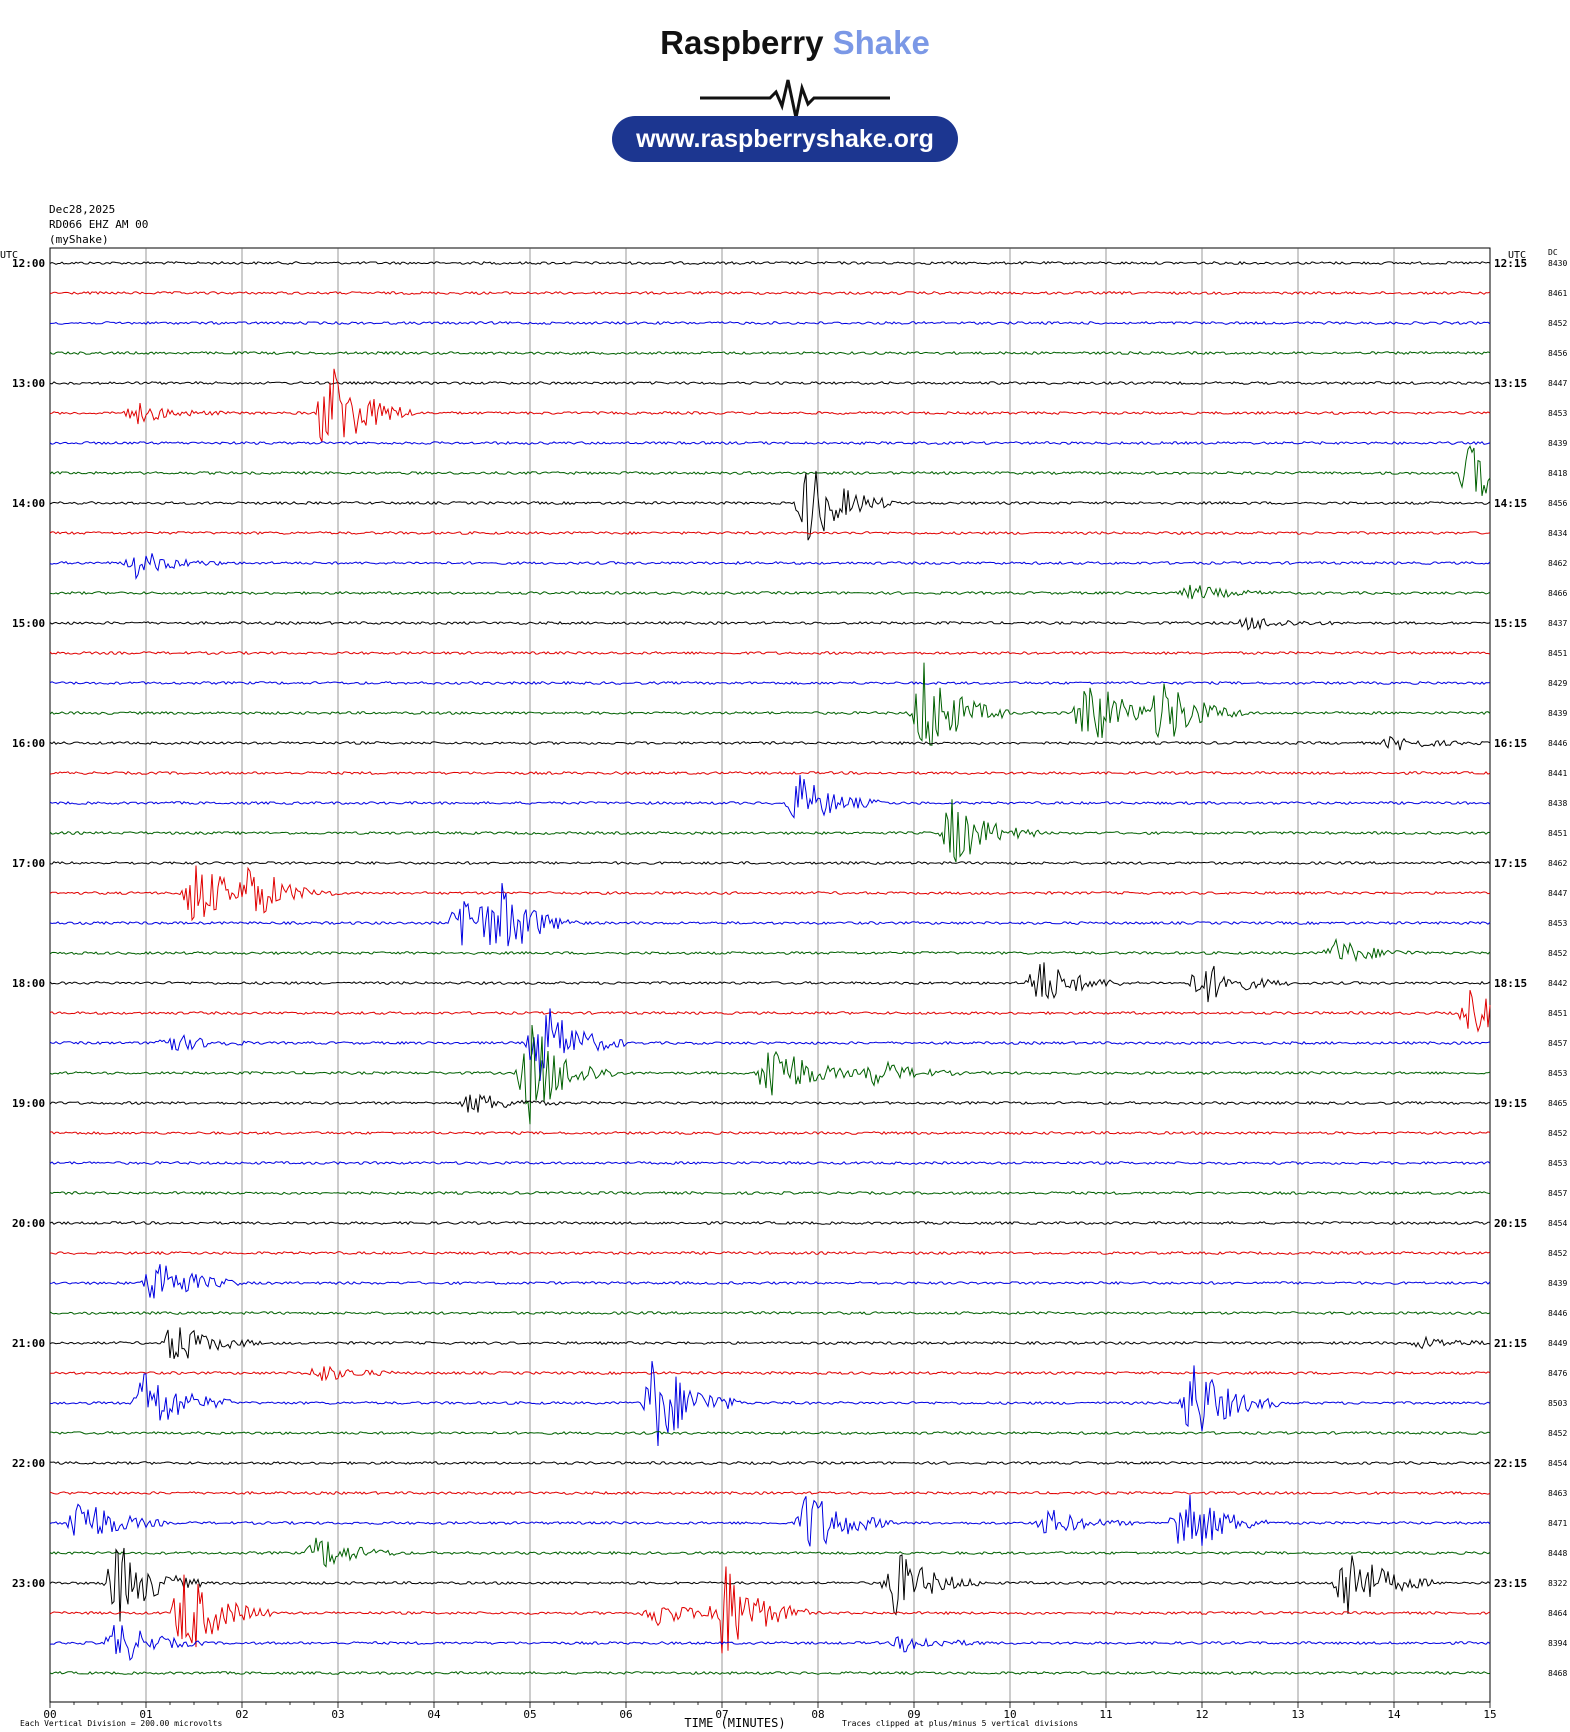  Describe the element at coordinates (28, 1223) in the screenshot. I see `hour-label-left: 20:00` at that location.